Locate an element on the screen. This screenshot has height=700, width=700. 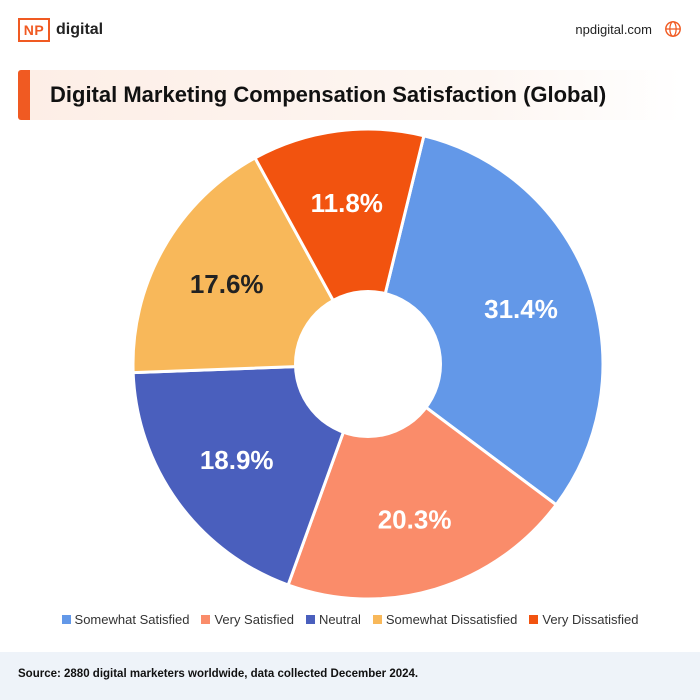
legend-label: Somewhat Dissatisfied is located at coordinates (451, 619).